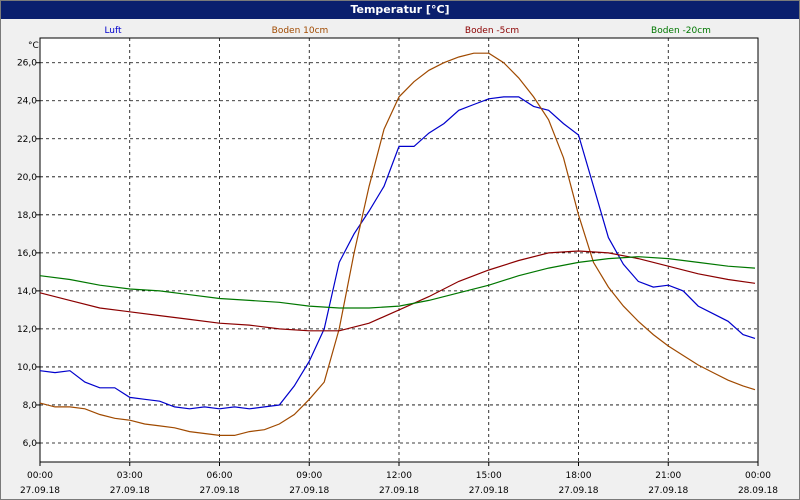 The height and width of the screenshot is (500, 800). I want to click on x-tick-time: 06:00, so click(220, 476).